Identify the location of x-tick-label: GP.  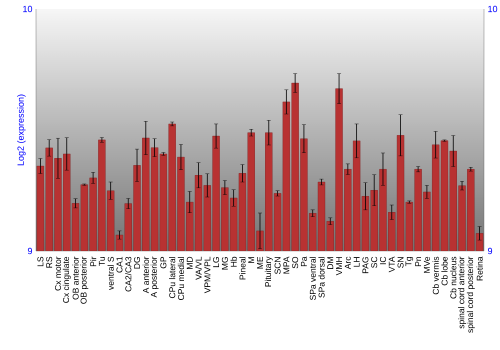
(163, 262).